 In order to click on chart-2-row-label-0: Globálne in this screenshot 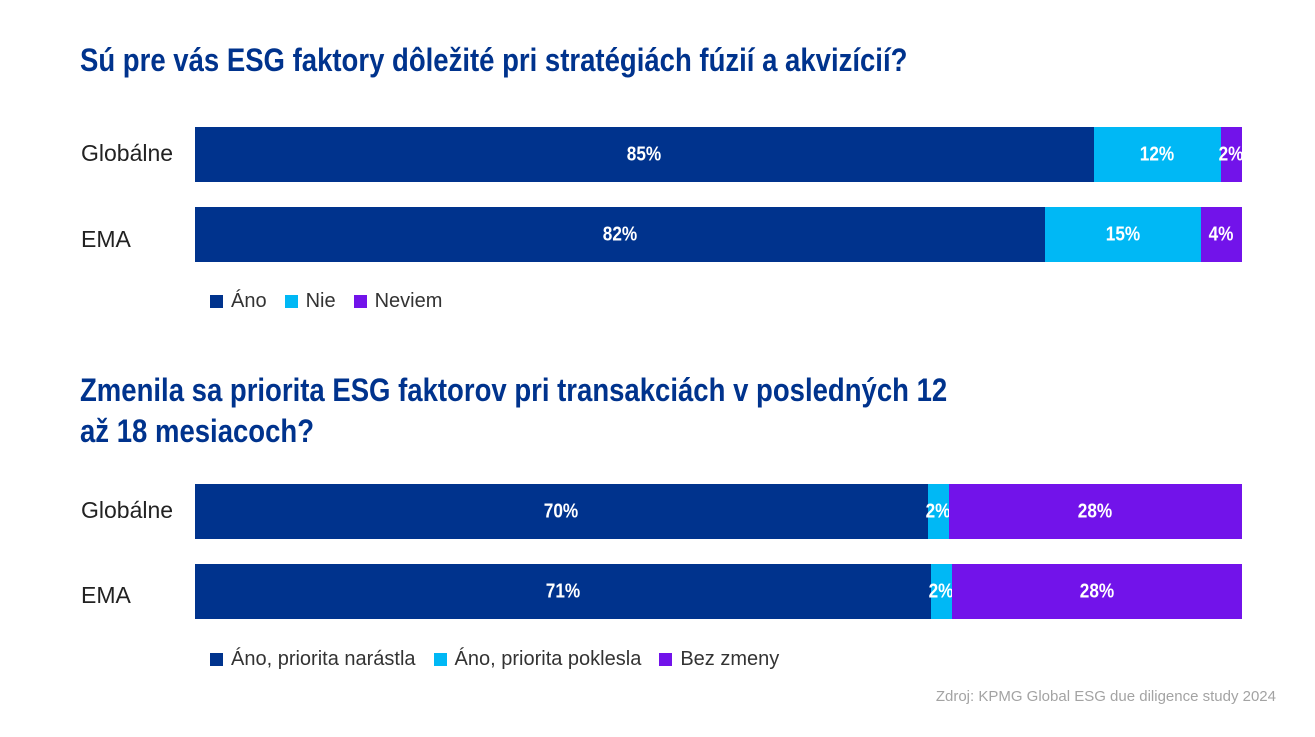, I will do `click(127, 510)`.